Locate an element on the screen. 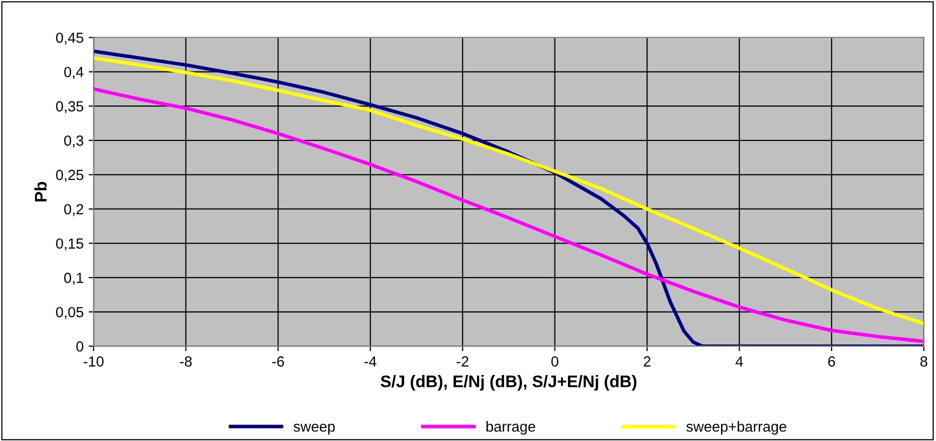 This screenshot has width=936, height=441. y-tick-label: 0,45 is located at coordinates (70, 38).